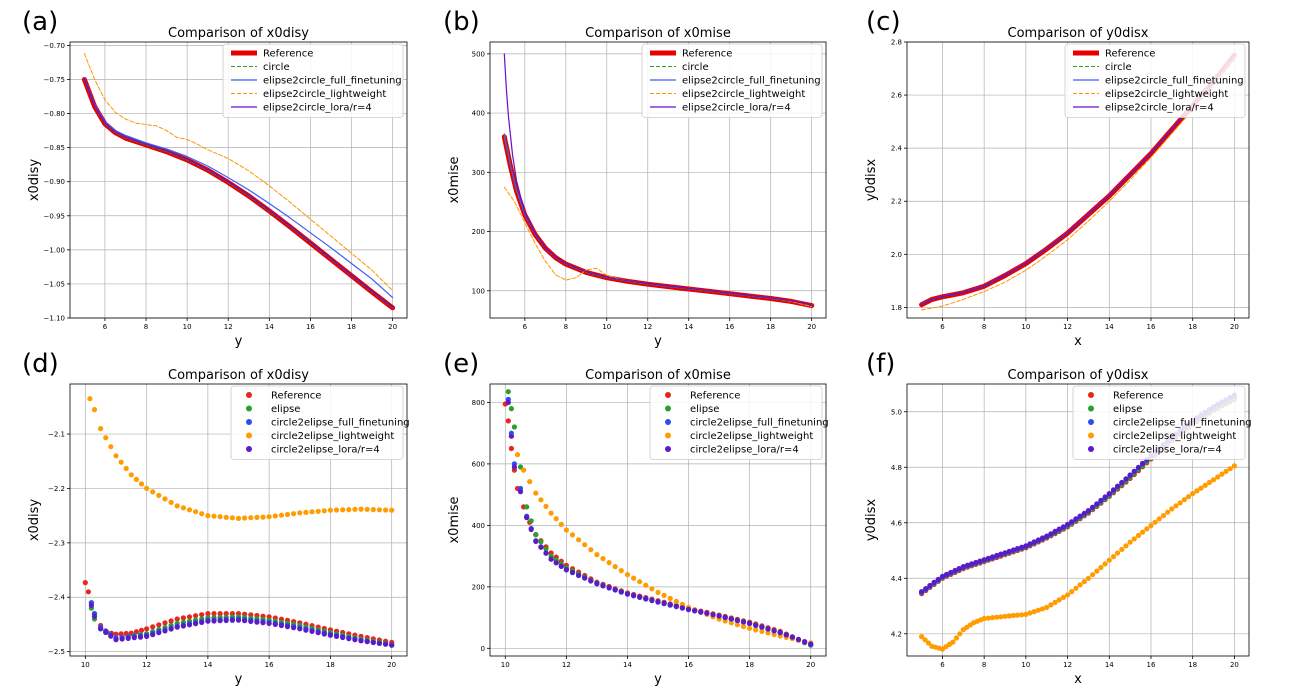 This screenshot has height=691, width=1311. Describe the element at coordinates (744, 450) in the screenshot. I see `legend-label: circle2elipse_lora/r=4` at that location.